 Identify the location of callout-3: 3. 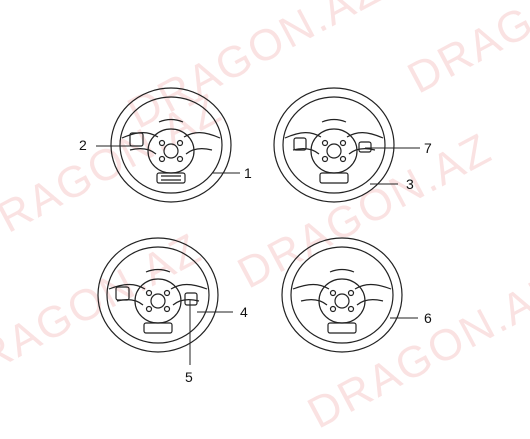
(410, 184).